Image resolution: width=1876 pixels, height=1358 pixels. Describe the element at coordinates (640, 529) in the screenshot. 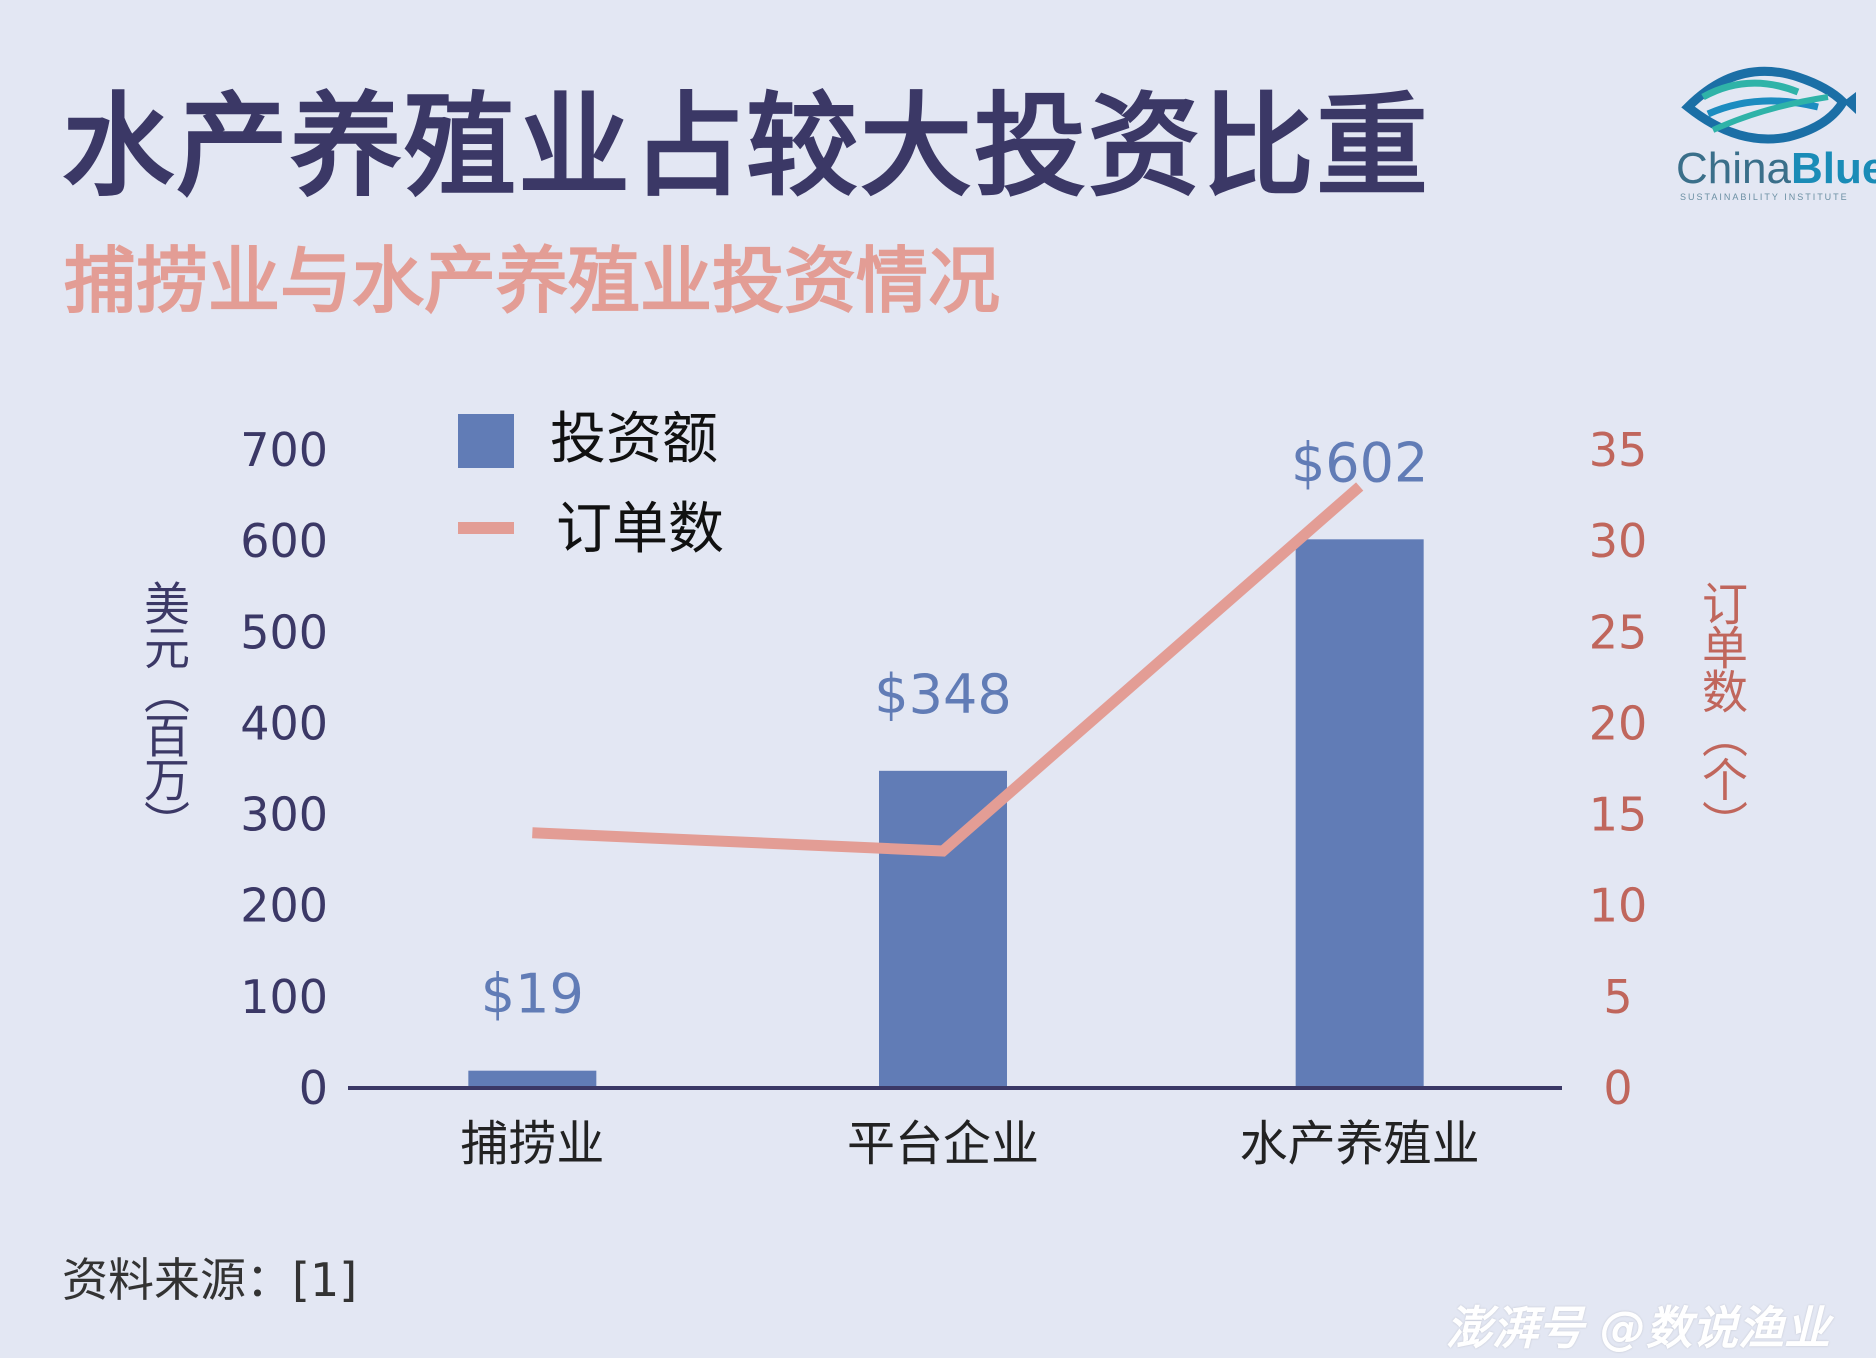

I see `legend-line-label: 订单数` at that location.